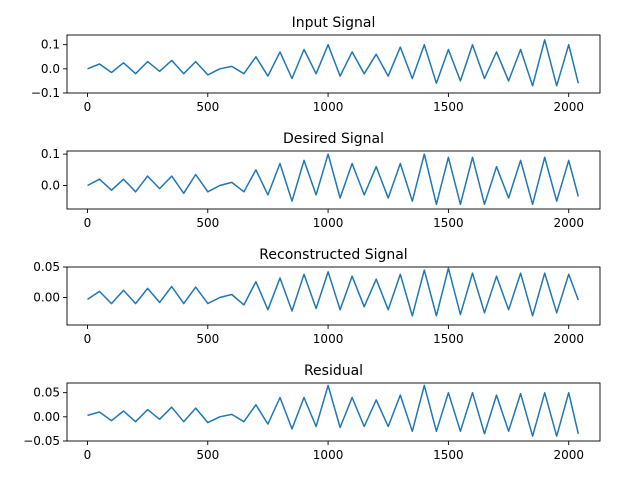 This screenshot has height=480, width=640. What do you see at coordinates (333, 371) in the screenshot?
I see `subplot-title: Residual` at bounding box center [333, 371].